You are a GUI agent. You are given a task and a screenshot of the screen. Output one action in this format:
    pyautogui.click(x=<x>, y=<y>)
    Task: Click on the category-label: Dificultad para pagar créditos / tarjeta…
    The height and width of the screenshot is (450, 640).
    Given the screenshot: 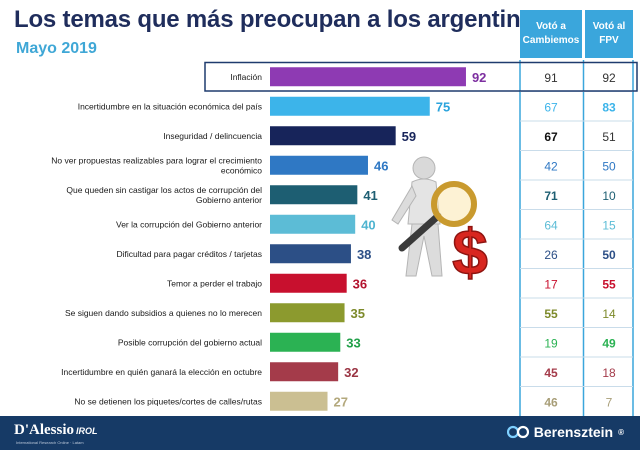 What is the action you would take?
    pyautogui.click(x=189, y=254)
    